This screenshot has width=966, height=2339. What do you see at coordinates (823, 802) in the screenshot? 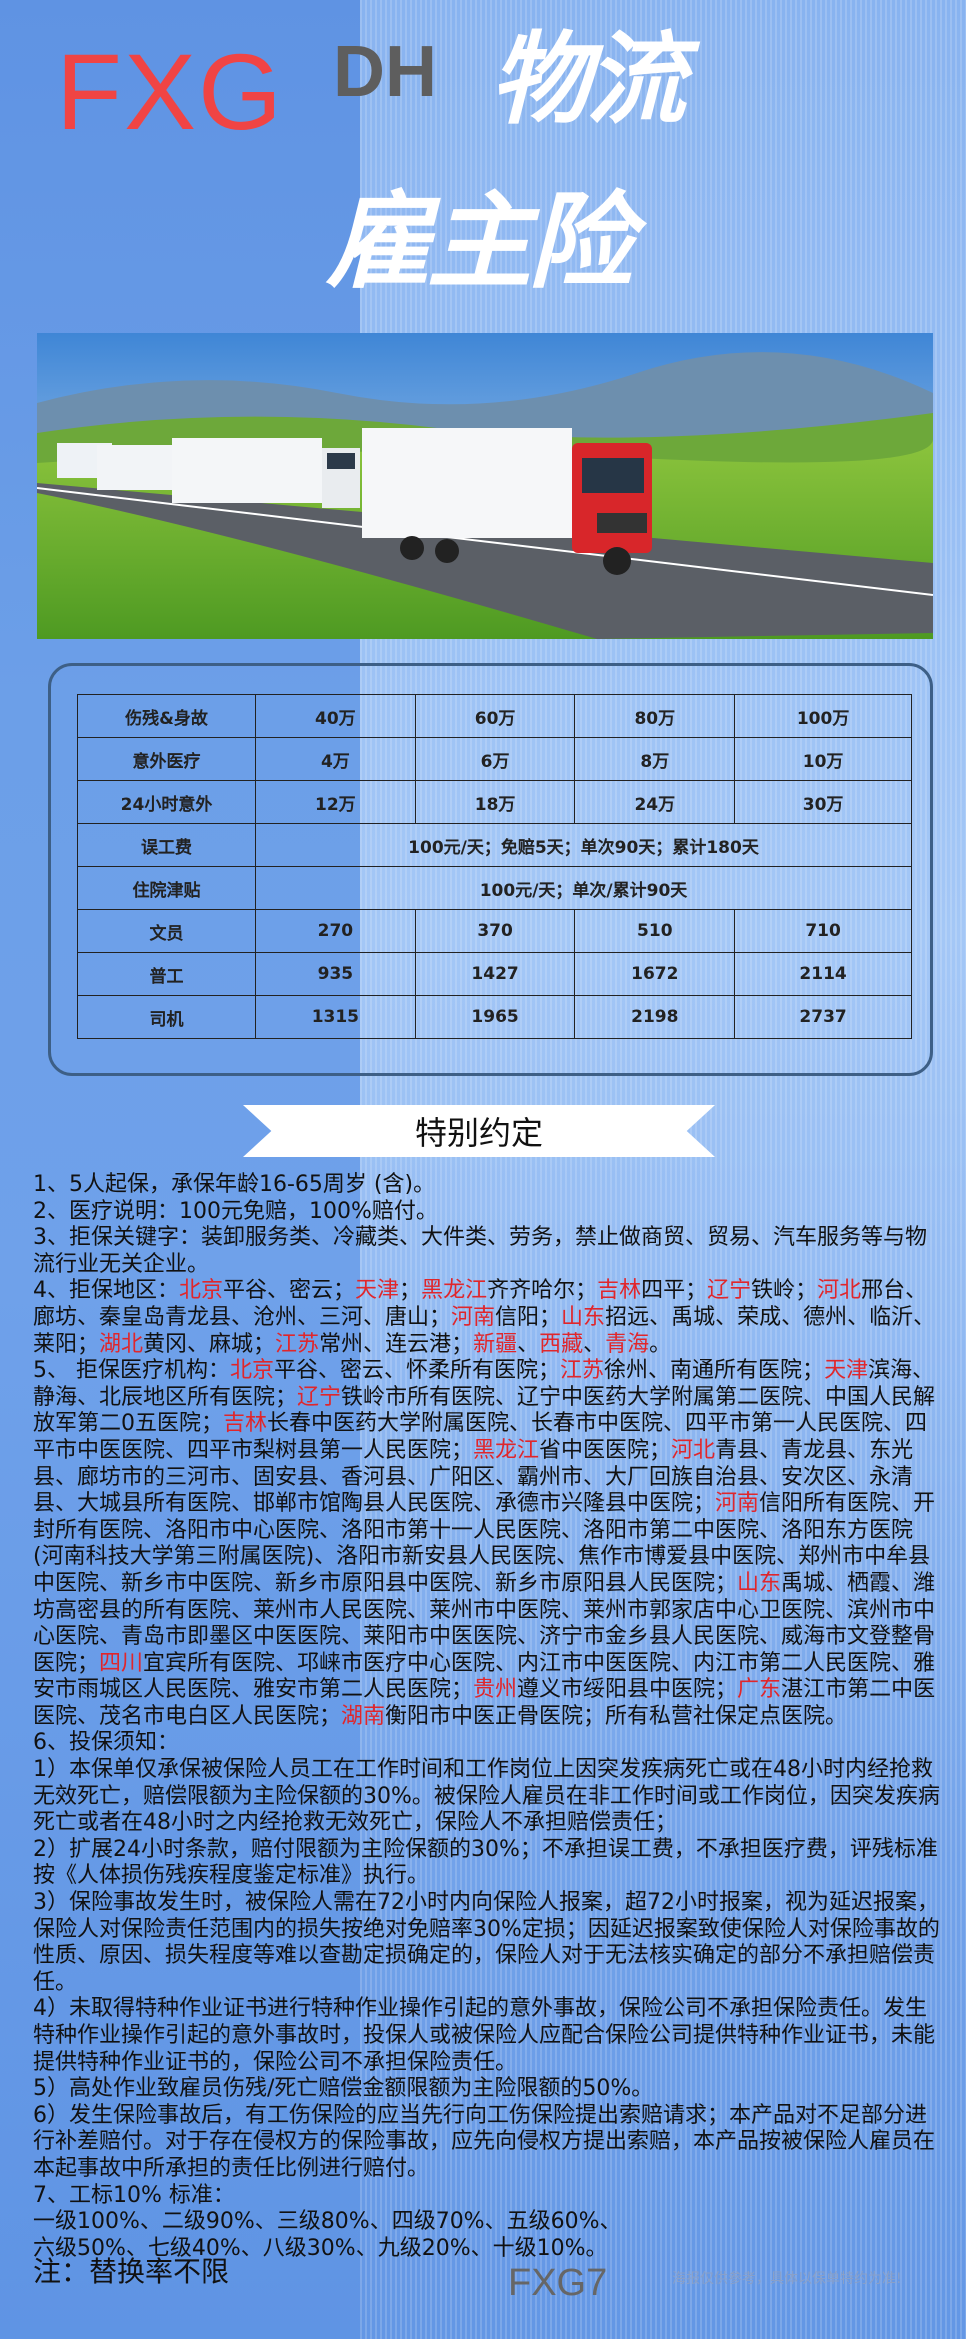
I see `table-cell: 30万` at bounding box center [823, 802].